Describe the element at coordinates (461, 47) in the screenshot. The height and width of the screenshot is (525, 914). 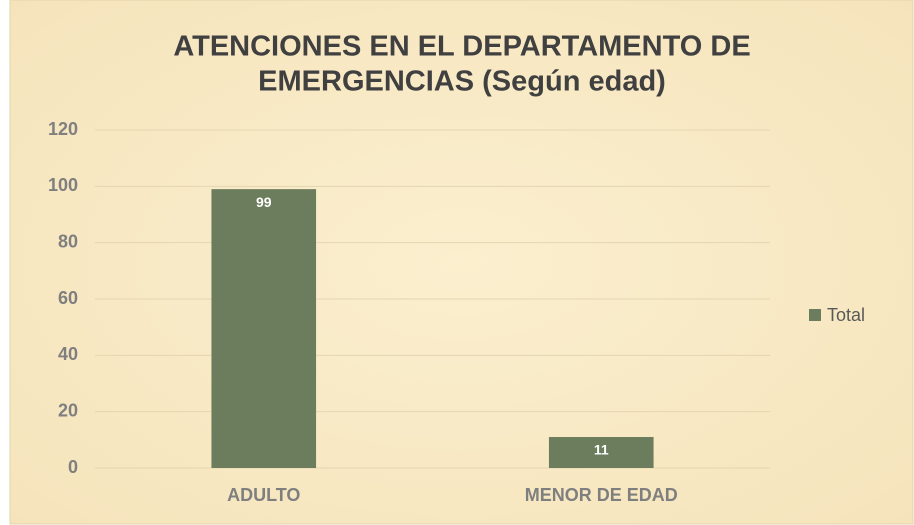
I see `chart-title: ATENCIONES EN EL DEPARTAMENTO DE` at that location.